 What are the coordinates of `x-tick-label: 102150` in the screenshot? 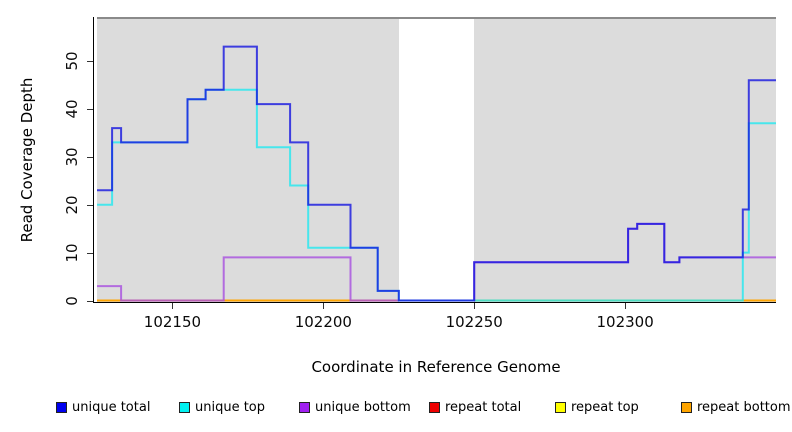 It's located at (172, 322).